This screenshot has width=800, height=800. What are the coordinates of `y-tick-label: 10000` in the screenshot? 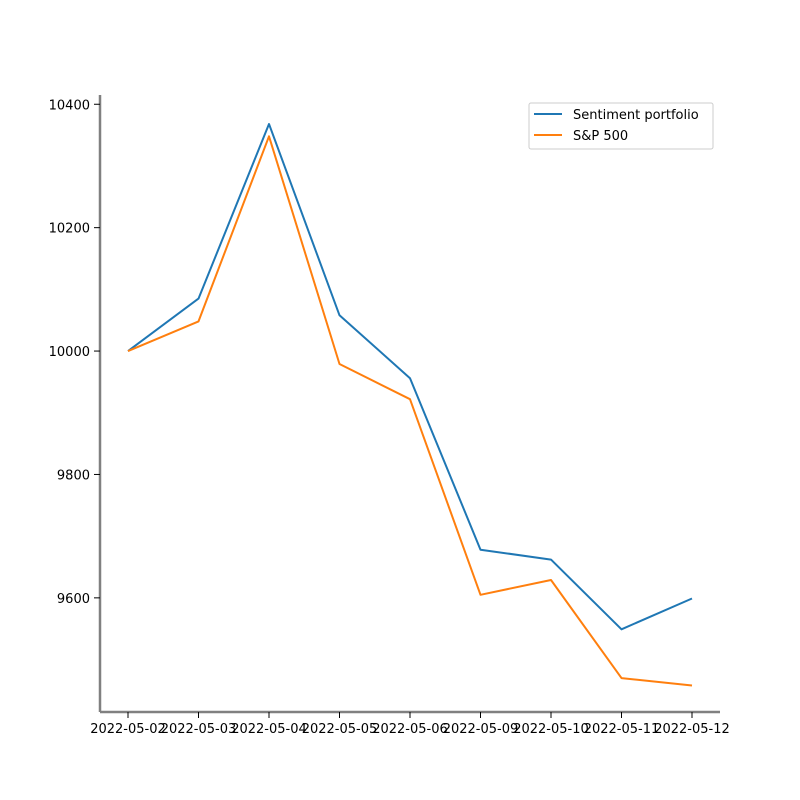 It's located at (69, 352).